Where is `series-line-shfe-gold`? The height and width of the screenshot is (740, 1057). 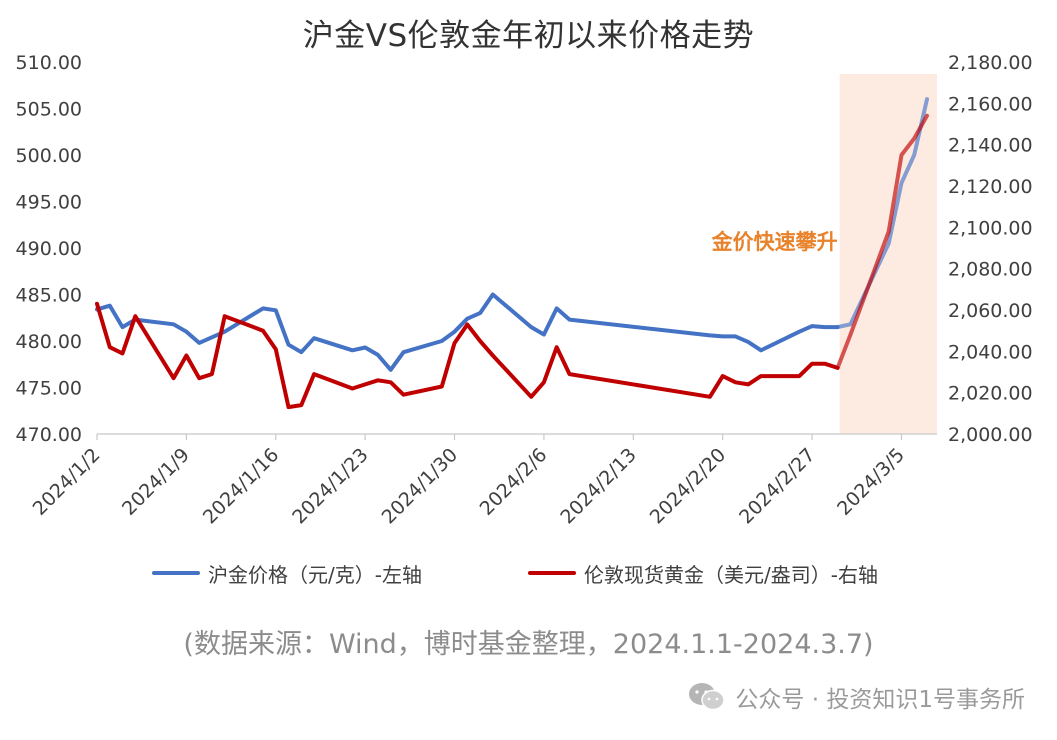
series-line-shfe-gold is located at coordinates (467, 332).